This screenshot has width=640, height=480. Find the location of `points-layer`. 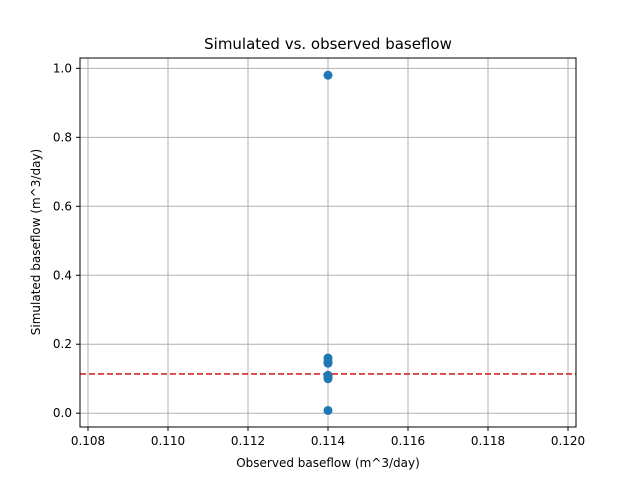

points-layer is located at coordinates (328, 242).